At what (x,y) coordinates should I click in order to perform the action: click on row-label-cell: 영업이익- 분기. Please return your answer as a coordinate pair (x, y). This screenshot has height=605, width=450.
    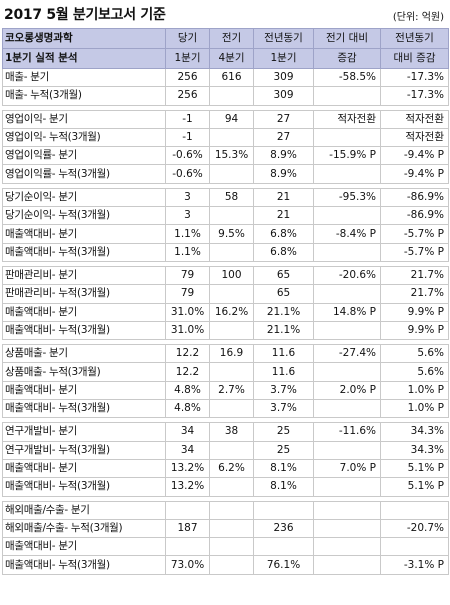
    Looking at the image, I should click on (84, 119).